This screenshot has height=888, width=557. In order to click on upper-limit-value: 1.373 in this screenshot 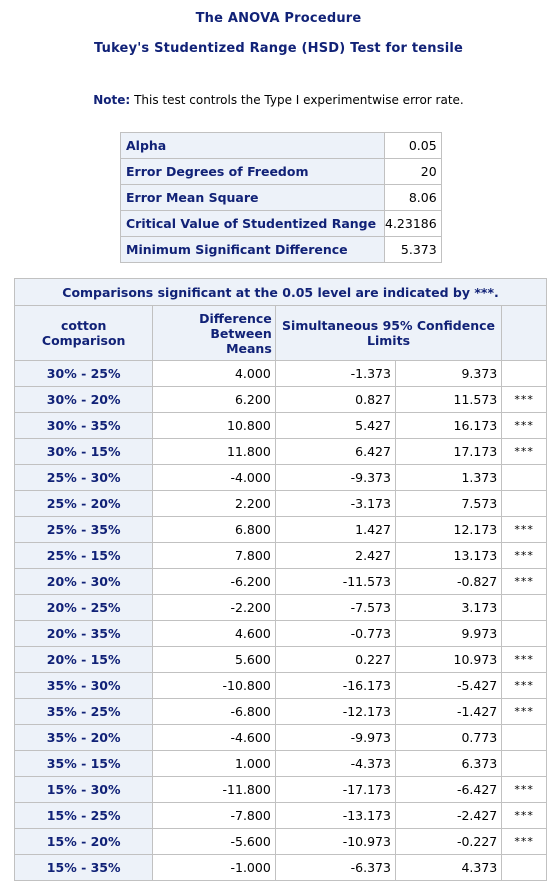, I will do `click(448, 478)`.